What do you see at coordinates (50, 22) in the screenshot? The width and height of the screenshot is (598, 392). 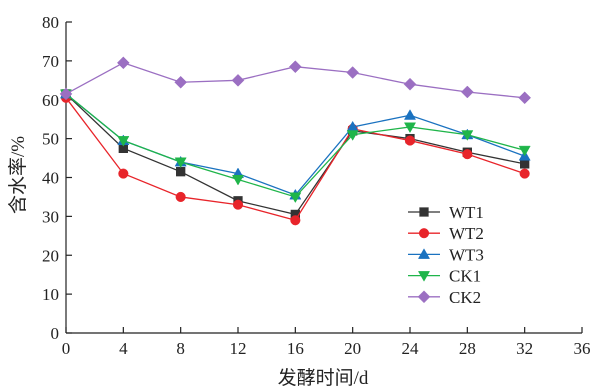 I see `y-tick-label: 80` at bounding box center [50, 22].